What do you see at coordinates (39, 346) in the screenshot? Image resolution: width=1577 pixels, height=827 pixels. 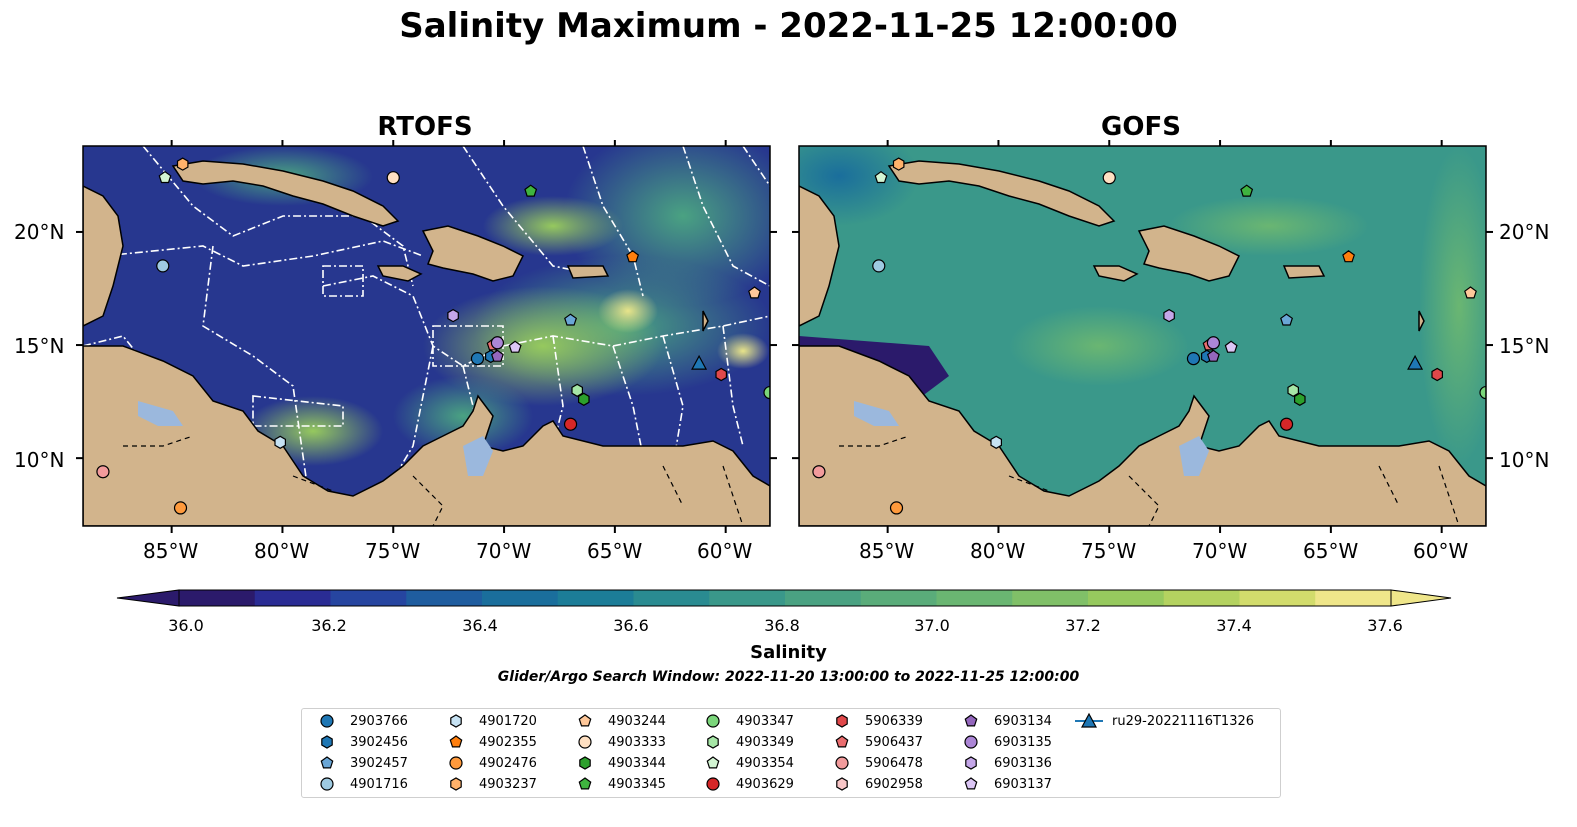 I see `lat-label-left: 15°N` at bounding box center [39, 346].